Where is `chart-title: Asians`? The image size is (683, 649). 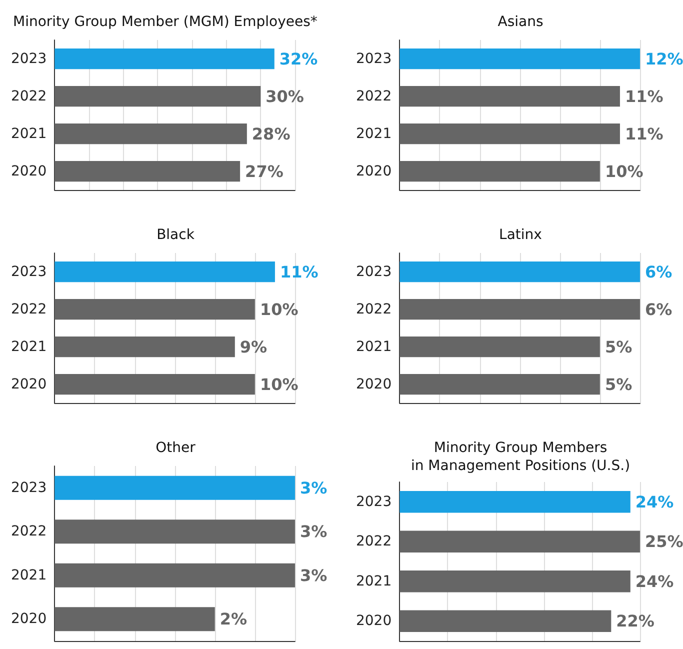 chart-title: Asians is located at coordinates (521, 22).